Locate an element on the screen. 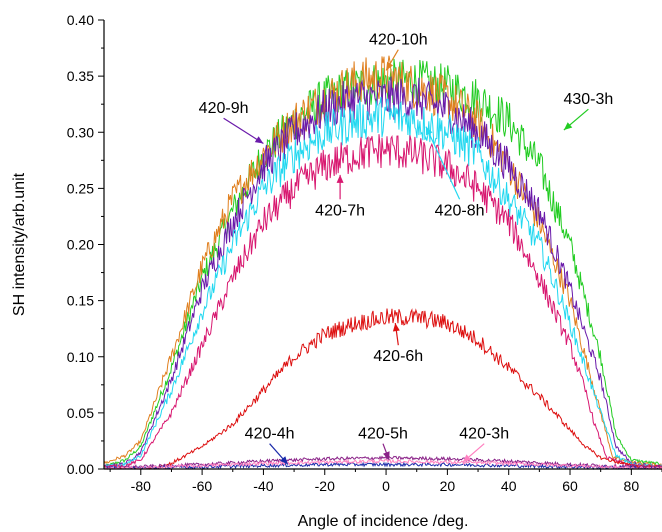 This screenshot has width=662, height=532. annotation-label: 430-3h is located at coordinates (588, 99).